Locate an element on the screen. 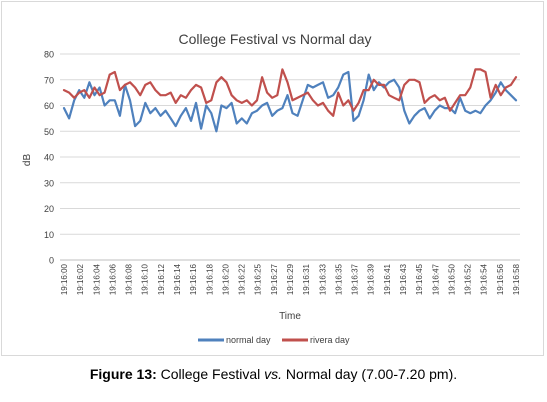 The width and height of the screenshot is (547, 402). x-tick-label: 19:16:52 is located at coordinates (468, 279).